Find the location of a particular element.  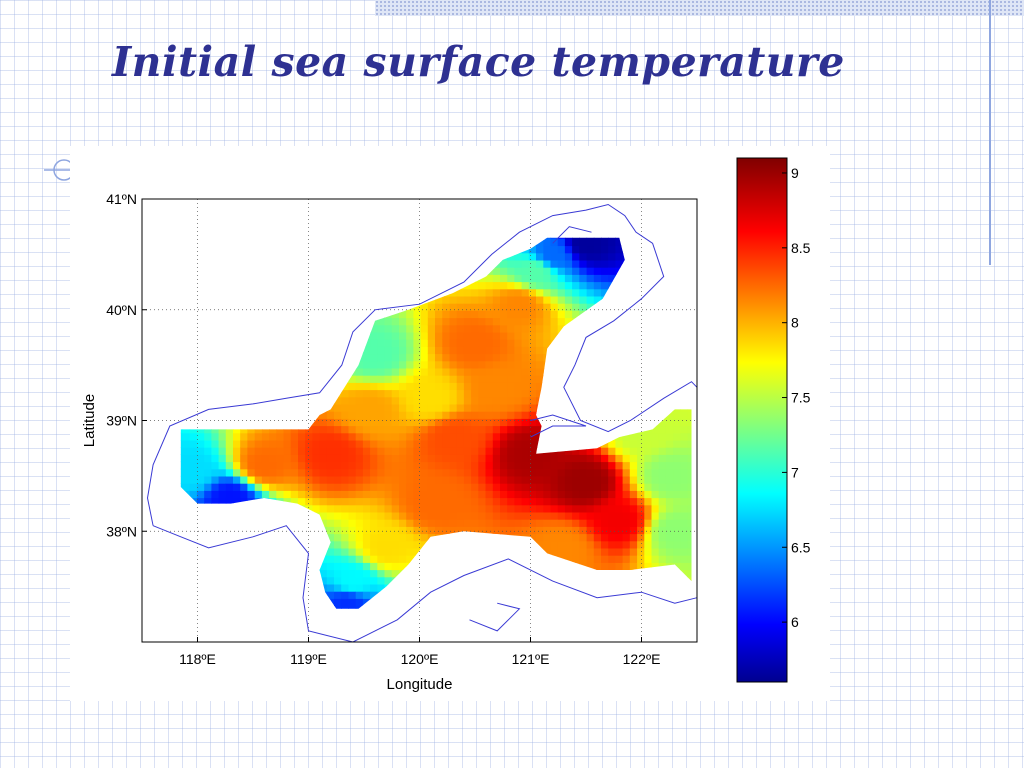

colorbar-axis: 66.577.588.59 is located at coordinates (796, 397).